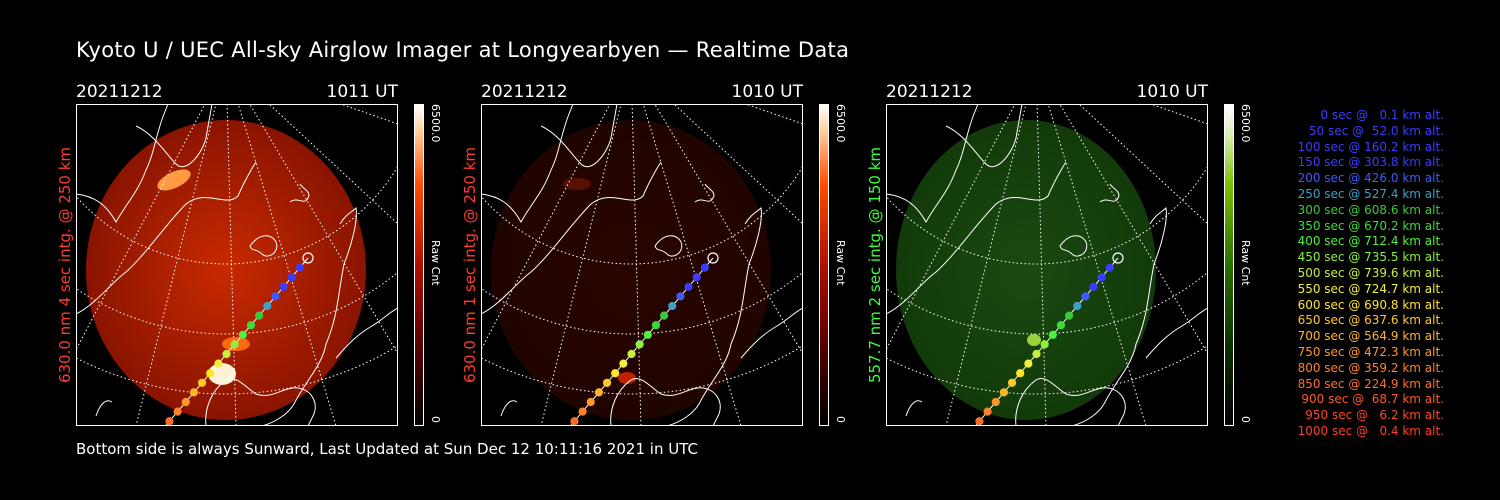 Image resolution: width=1500 pixels, height=500 pixels. I want to click on panel-time: 1011 UT, so click(362, 92).